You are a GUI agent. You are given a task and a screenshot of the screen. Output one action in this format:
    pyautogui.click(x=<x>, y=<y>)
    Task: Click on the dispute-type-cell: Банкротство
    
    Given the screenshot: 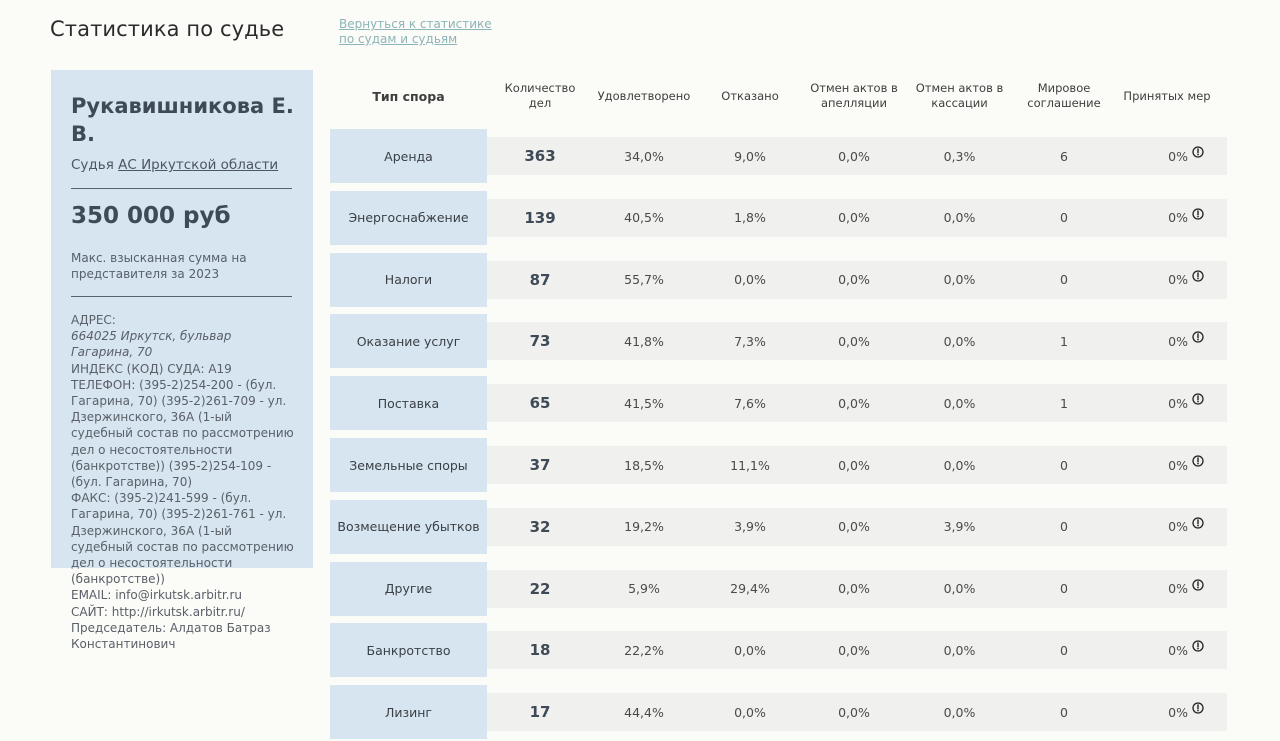 What is the action you would take?
    pyautogui.click(x=408, y=650)
    